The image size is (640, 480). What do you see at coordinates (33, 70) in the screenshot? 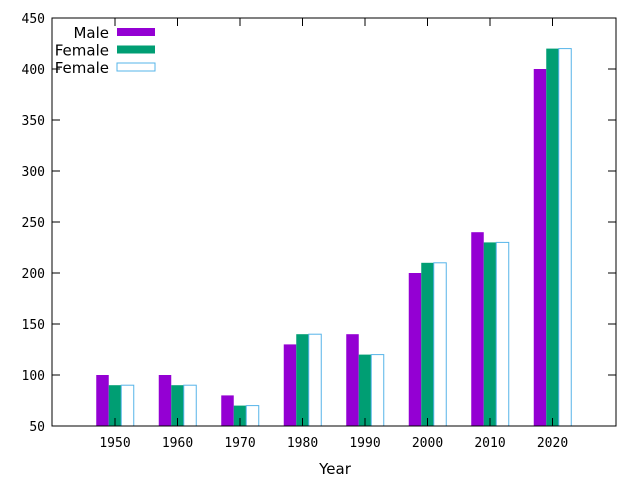
I see `y-tick-label: 400` at bounding box center [33, 70].